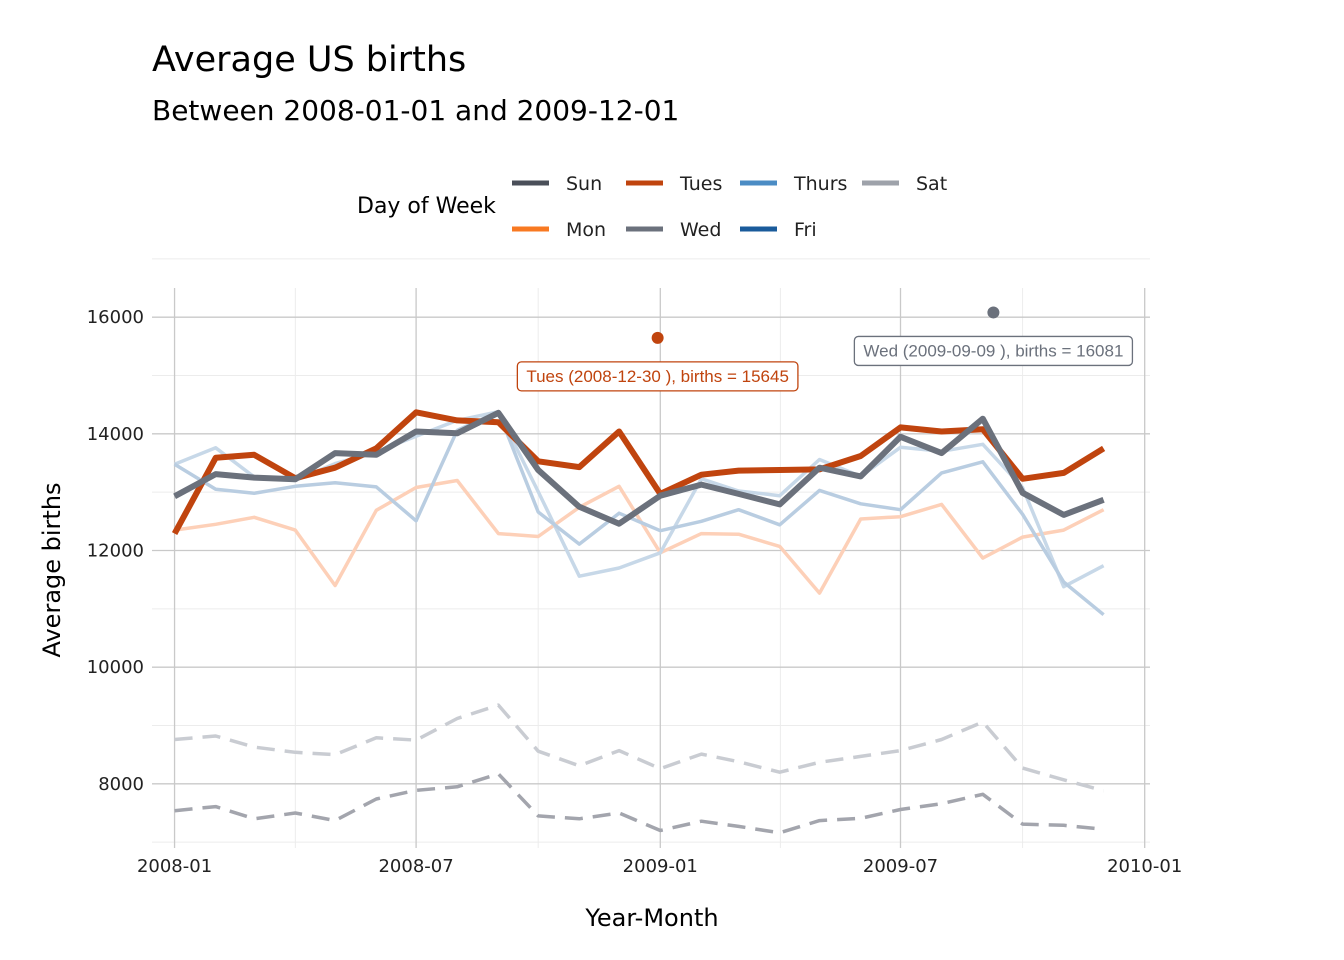  Describe the element at coordinates (115, 434) in the screenshot. I see `y-tick-label: 14000` at that location.